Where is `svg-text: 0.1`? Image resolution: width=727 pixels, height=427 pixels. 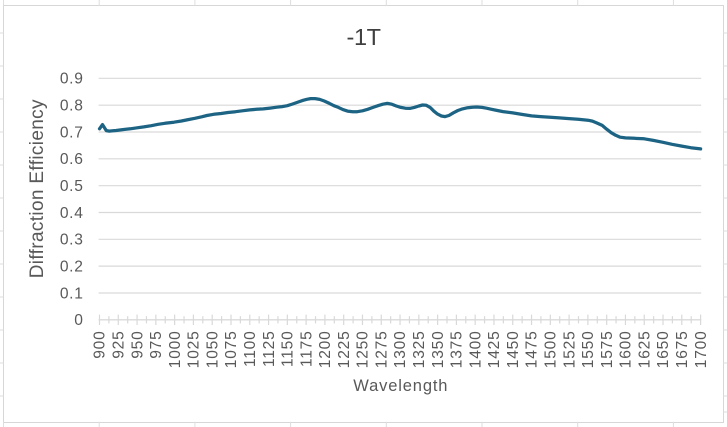
svg-text: 0.1 is located at coordinates (72, 293).